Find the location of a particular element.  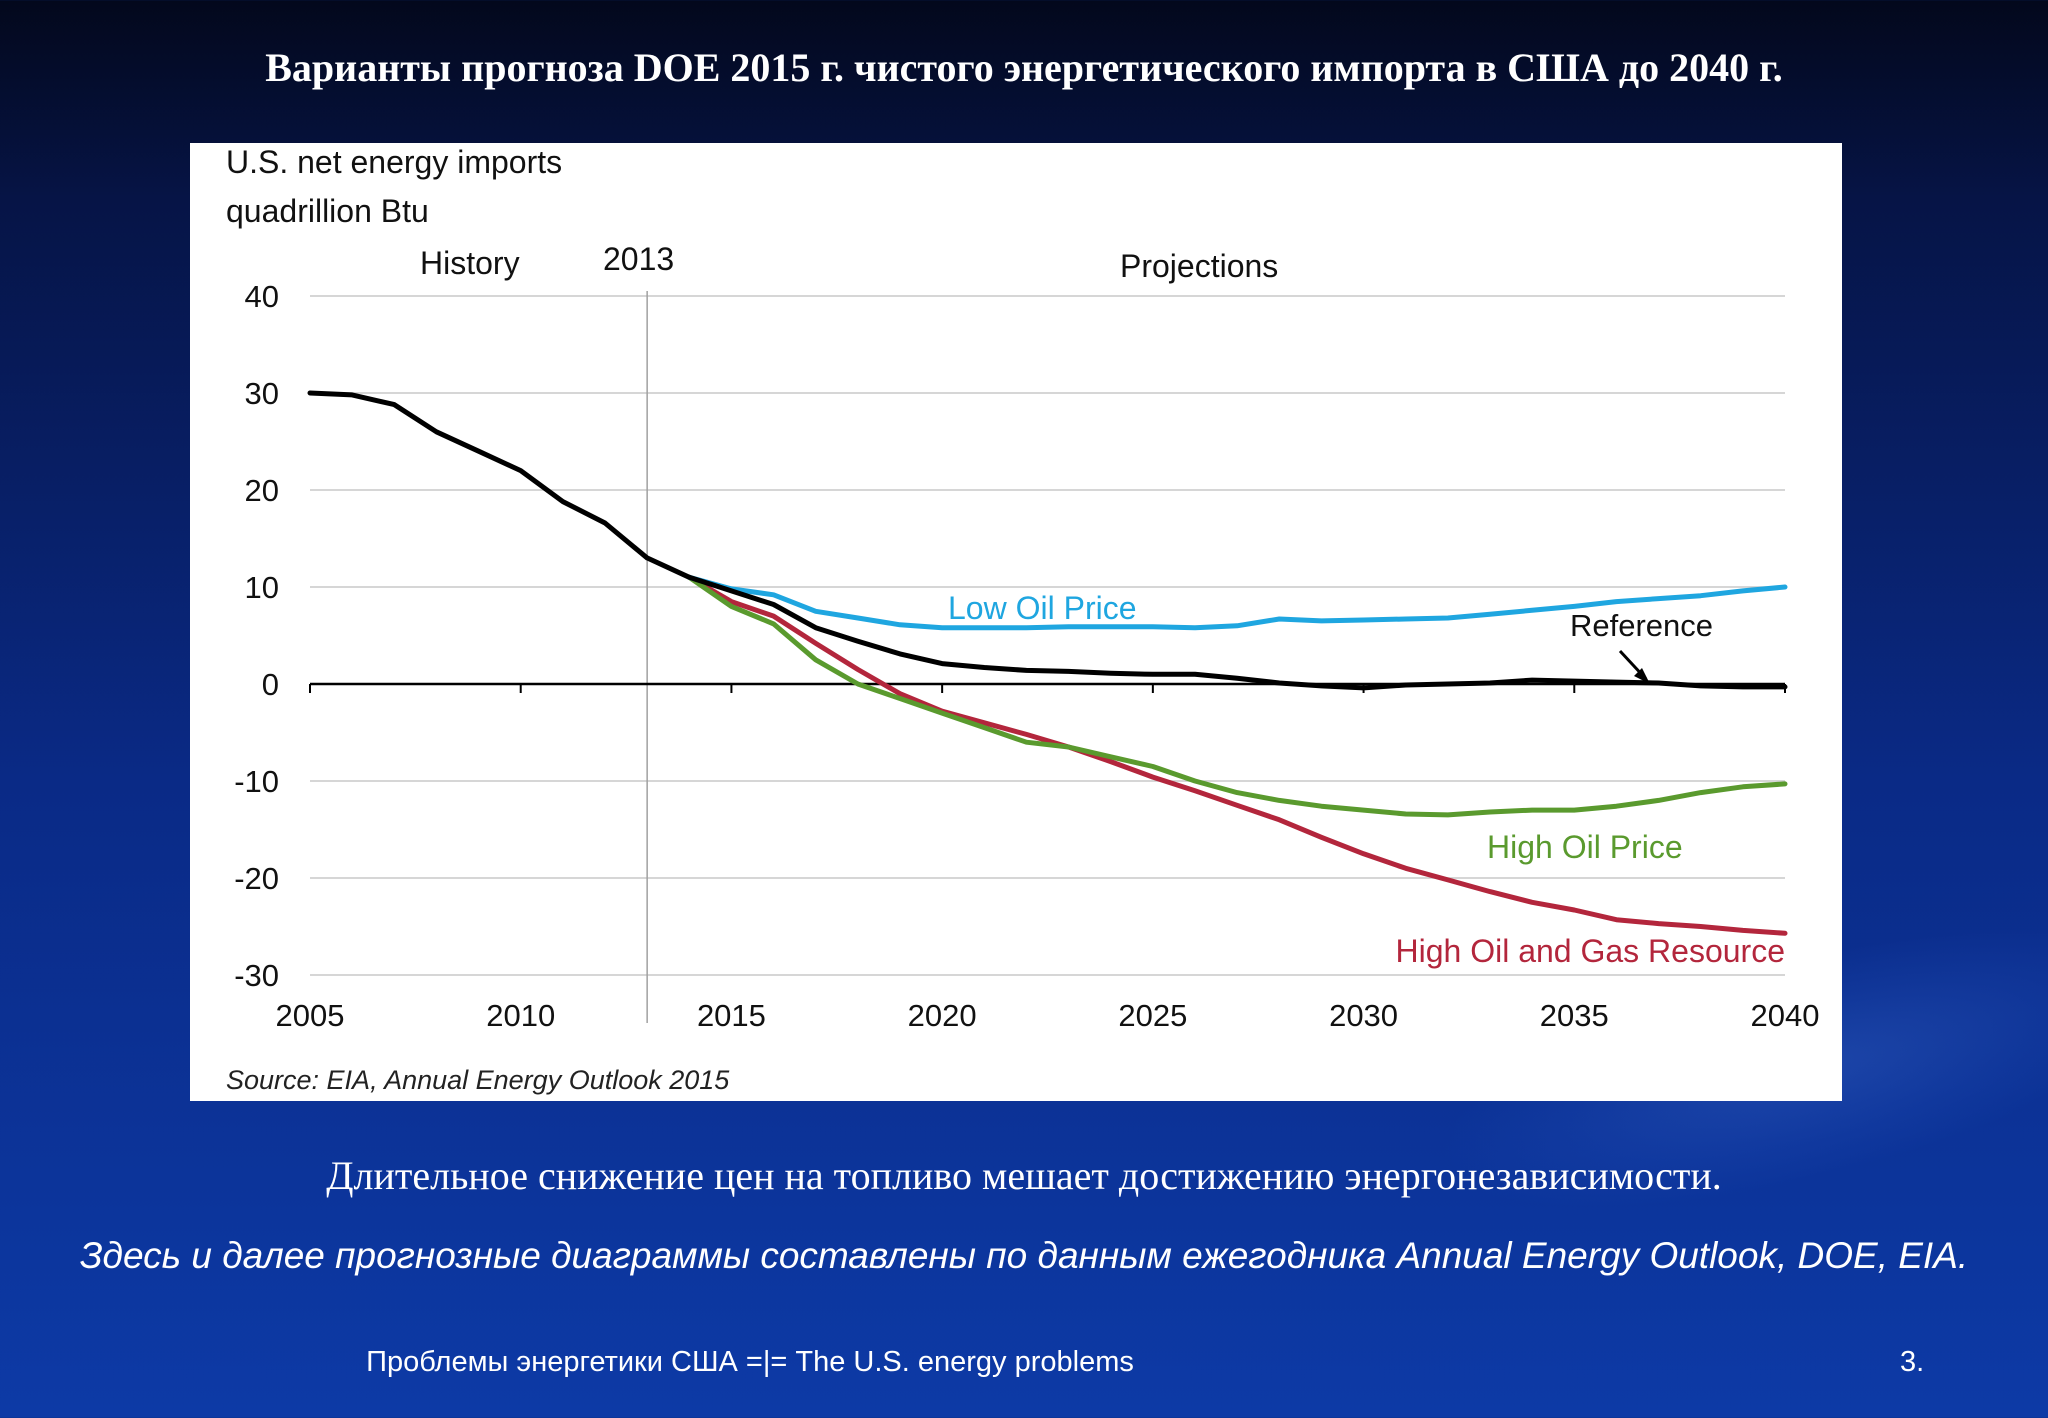

series-label-reference: Reference is located at coordinates (1641, 625).